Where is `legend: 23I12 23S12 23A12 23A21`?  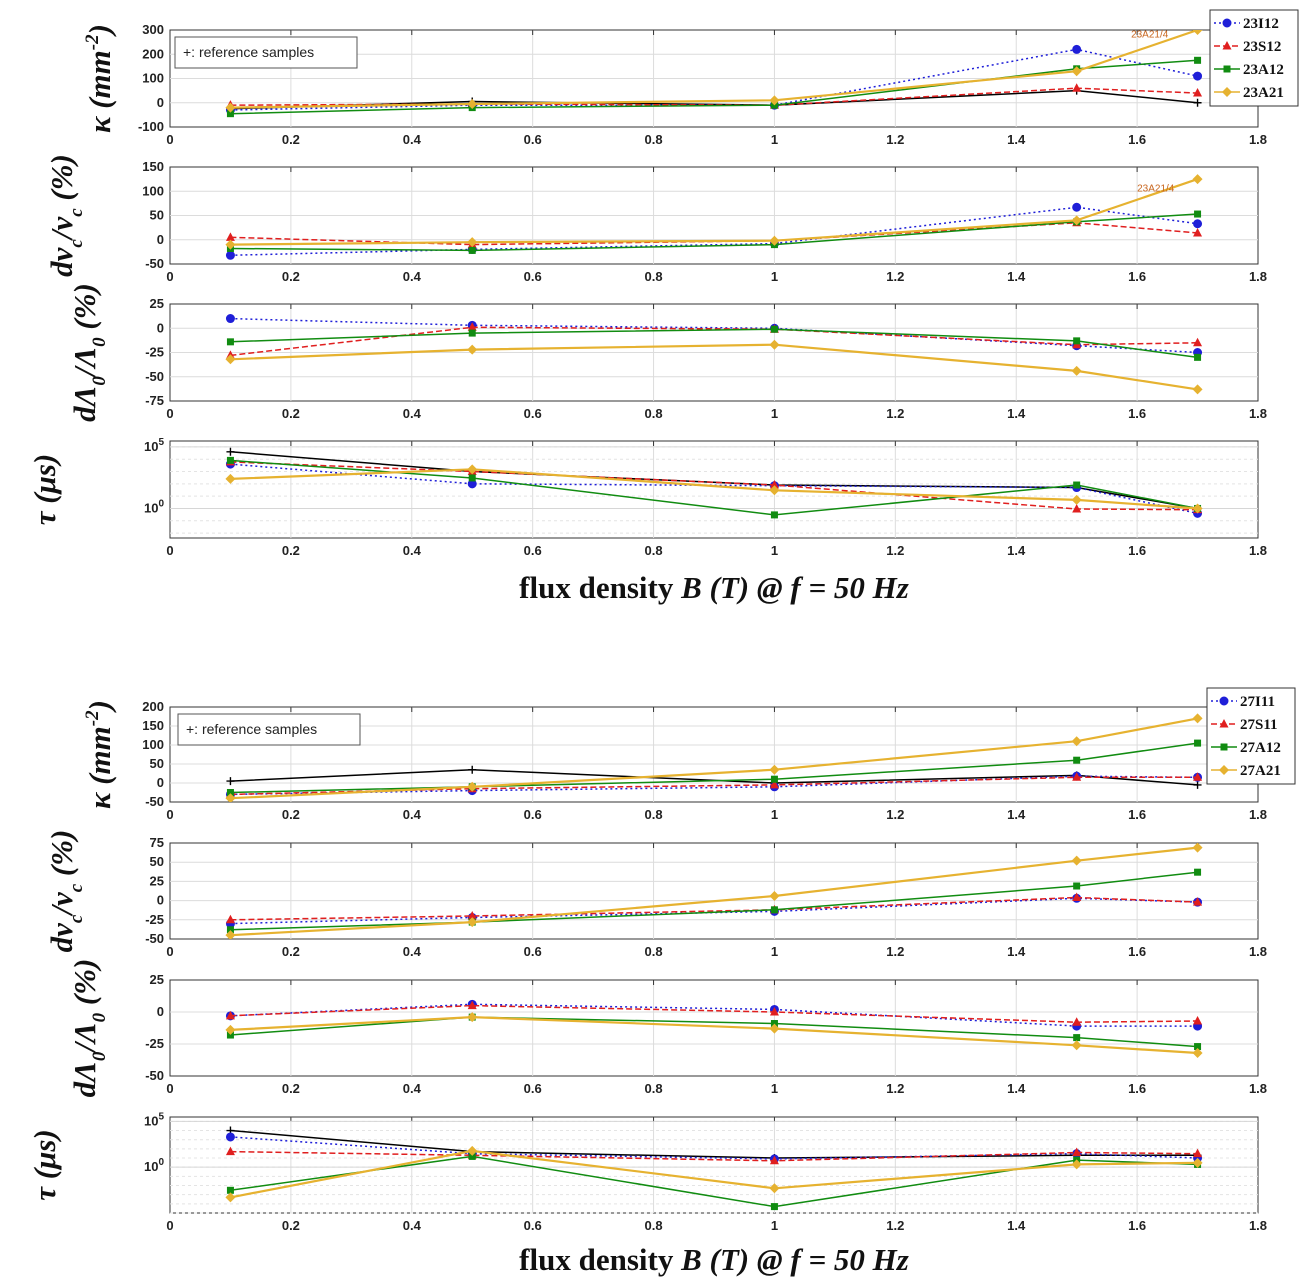
legend: 23I12 23S12 23A12 23A21 is located at coordinates (1254, 58).